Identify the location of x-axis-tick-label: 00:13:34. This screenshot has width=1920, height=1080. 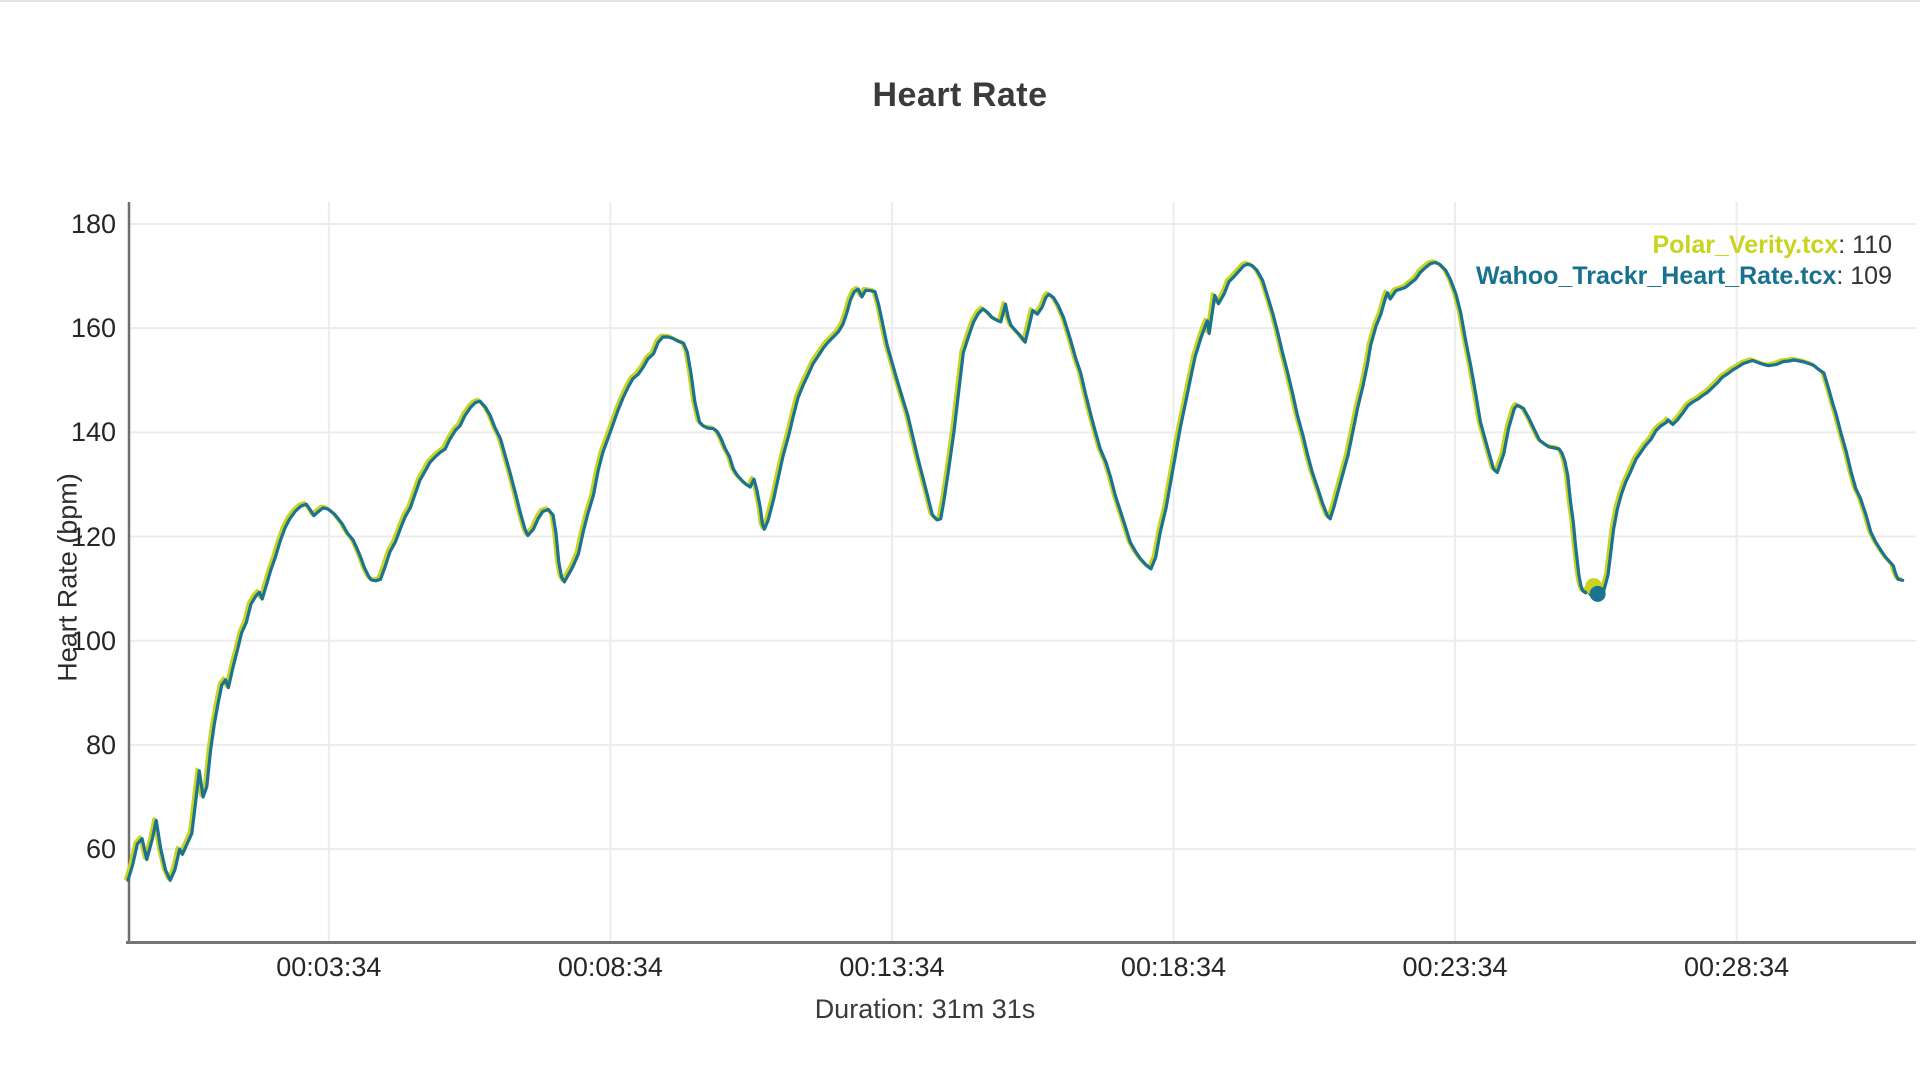
(892, 967).